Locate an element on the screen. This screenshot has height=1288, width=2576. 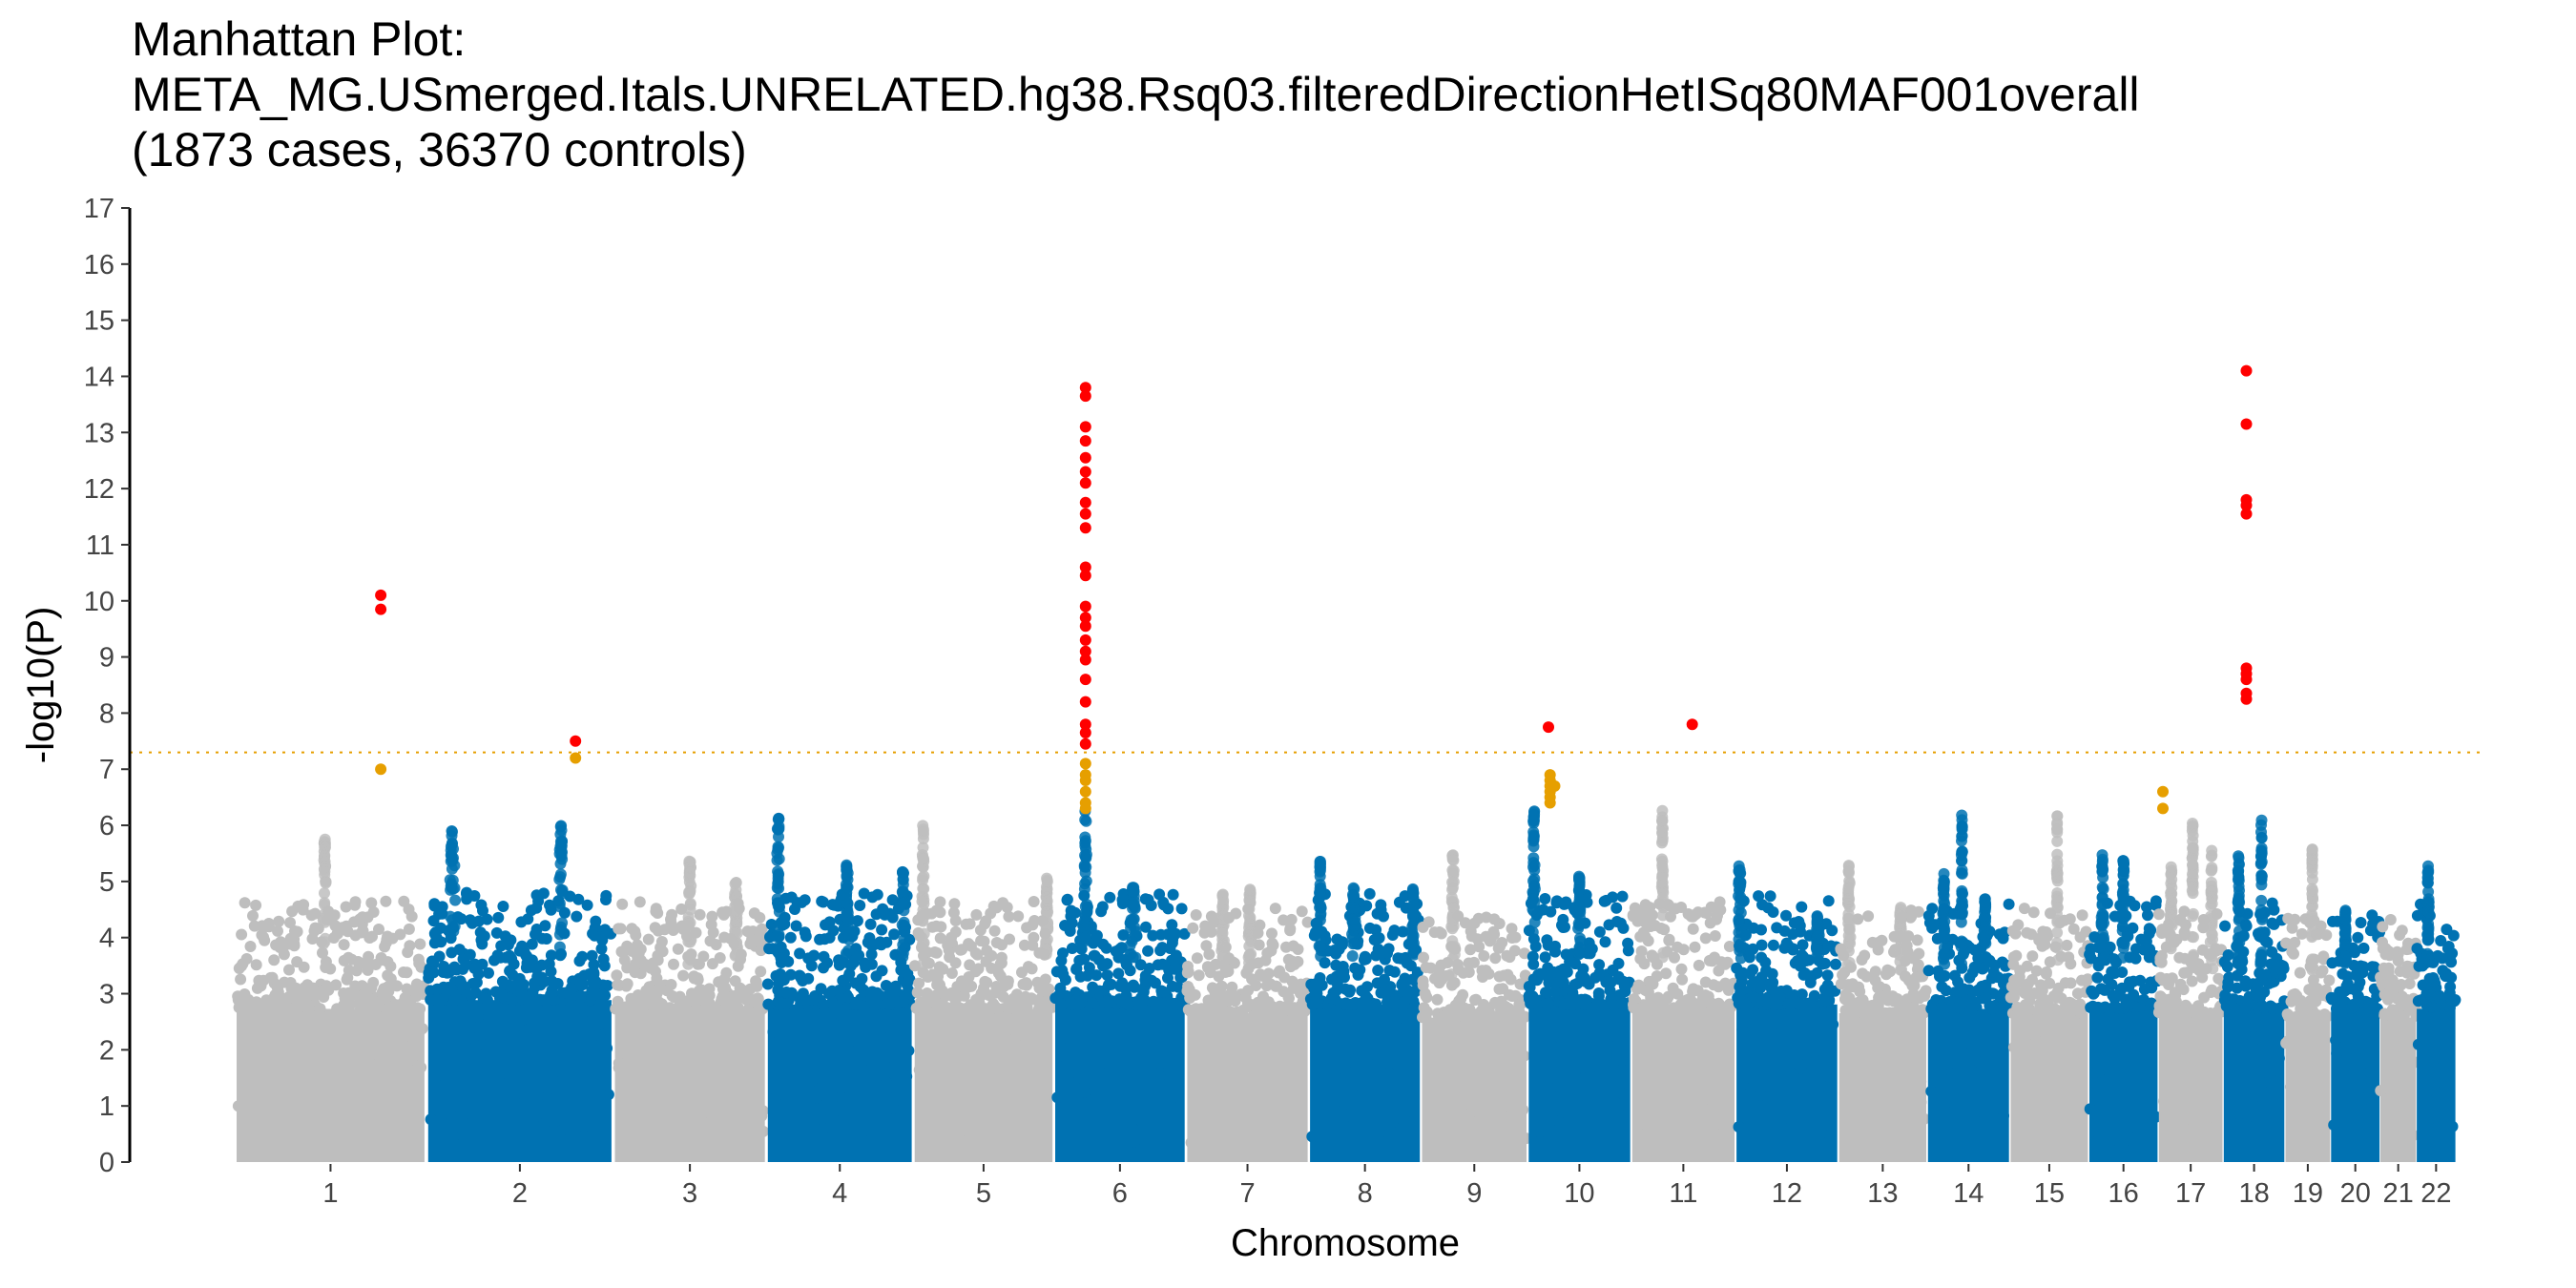
snp-point-chr16 is located at coordinates (2122, 894).